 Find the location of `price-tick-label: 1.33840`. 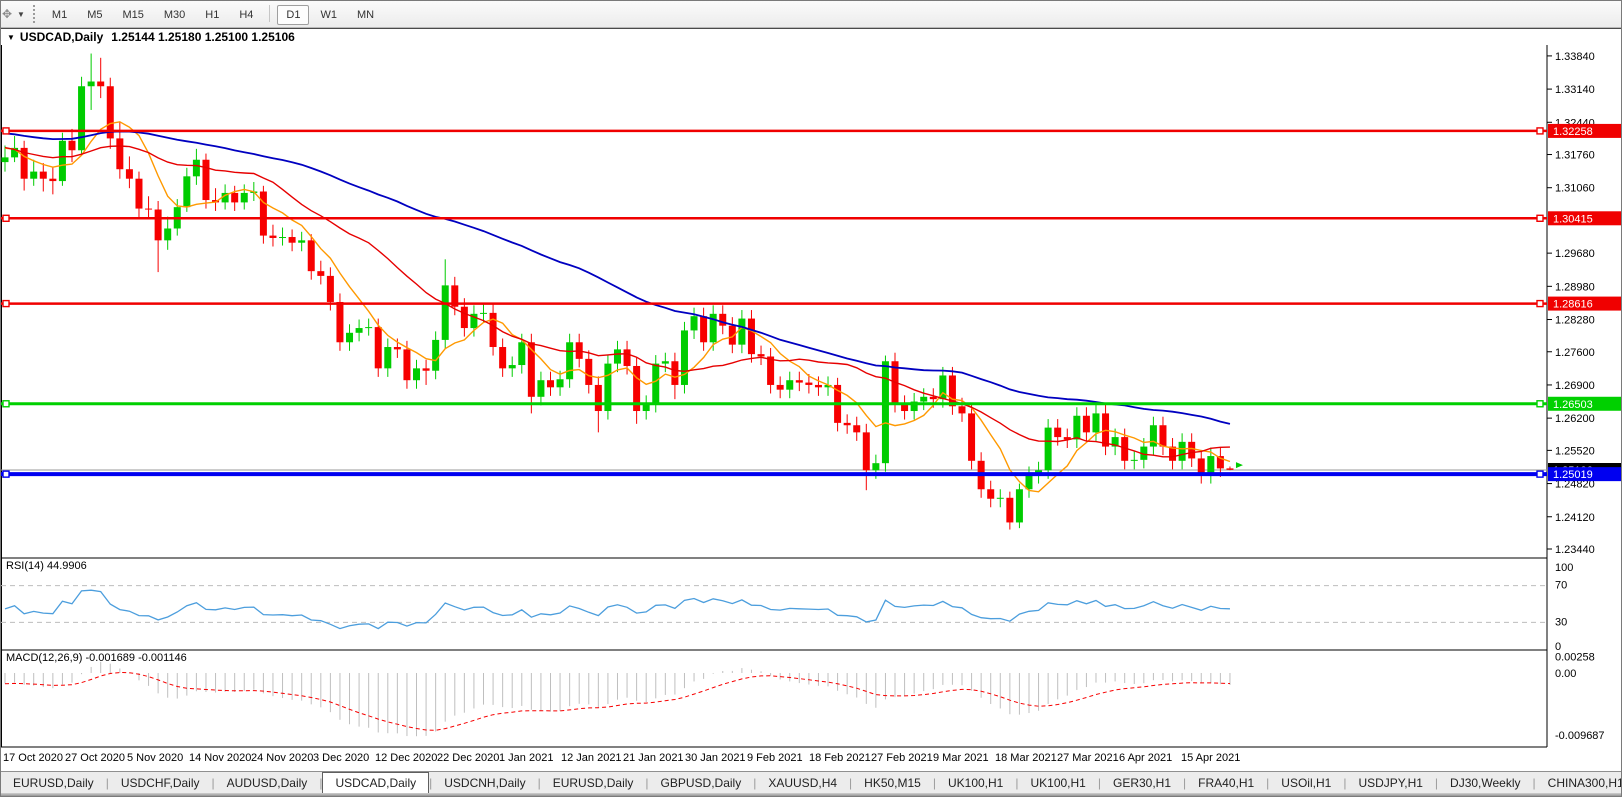

price-tick-label: 1.33840 is located at coordinates (1575, 57).